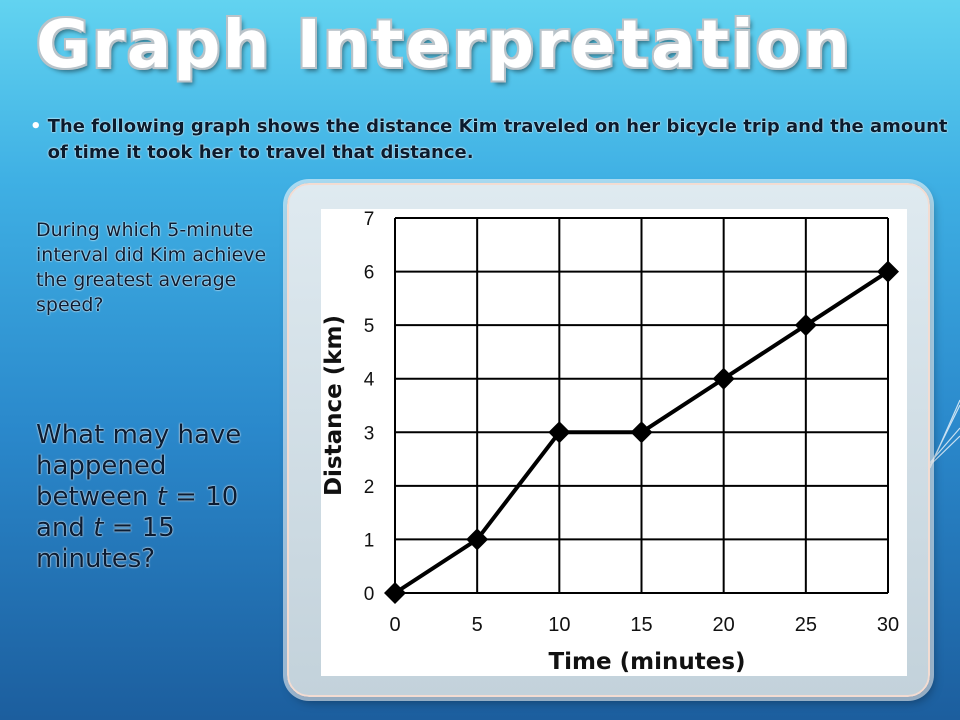 The image size is (960, 720). What do you see at coordinates (724, 625) in the screenshot?
I see `x-tick-label: 20` at bounding box center [724, 625].